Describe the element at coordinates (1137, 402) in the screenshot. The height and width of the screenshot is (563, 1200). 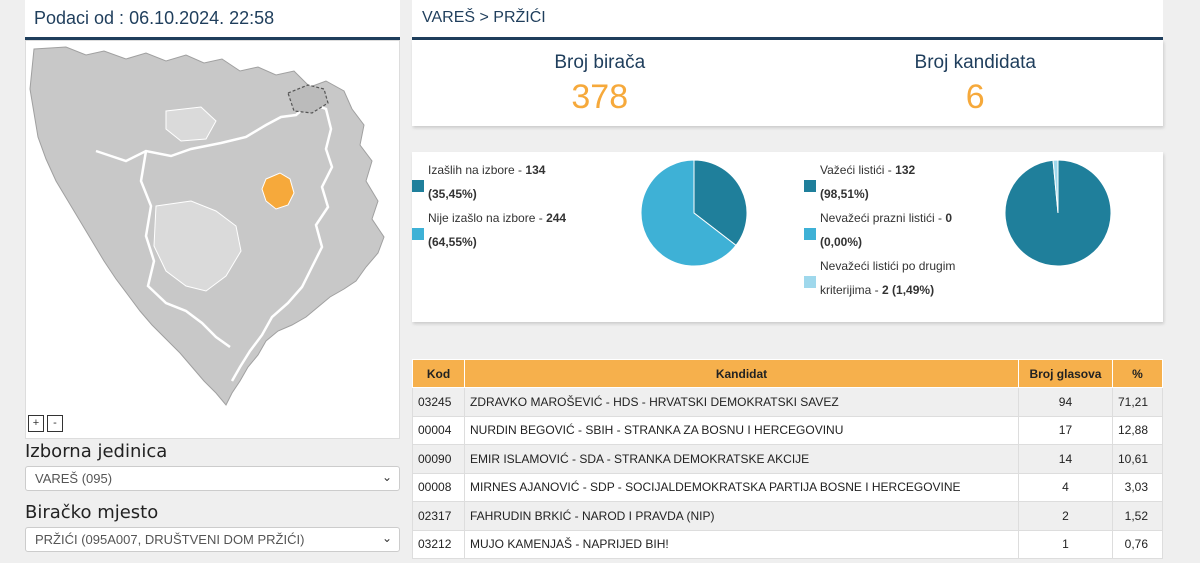
I see `cell-pct: 71,21` at that location.